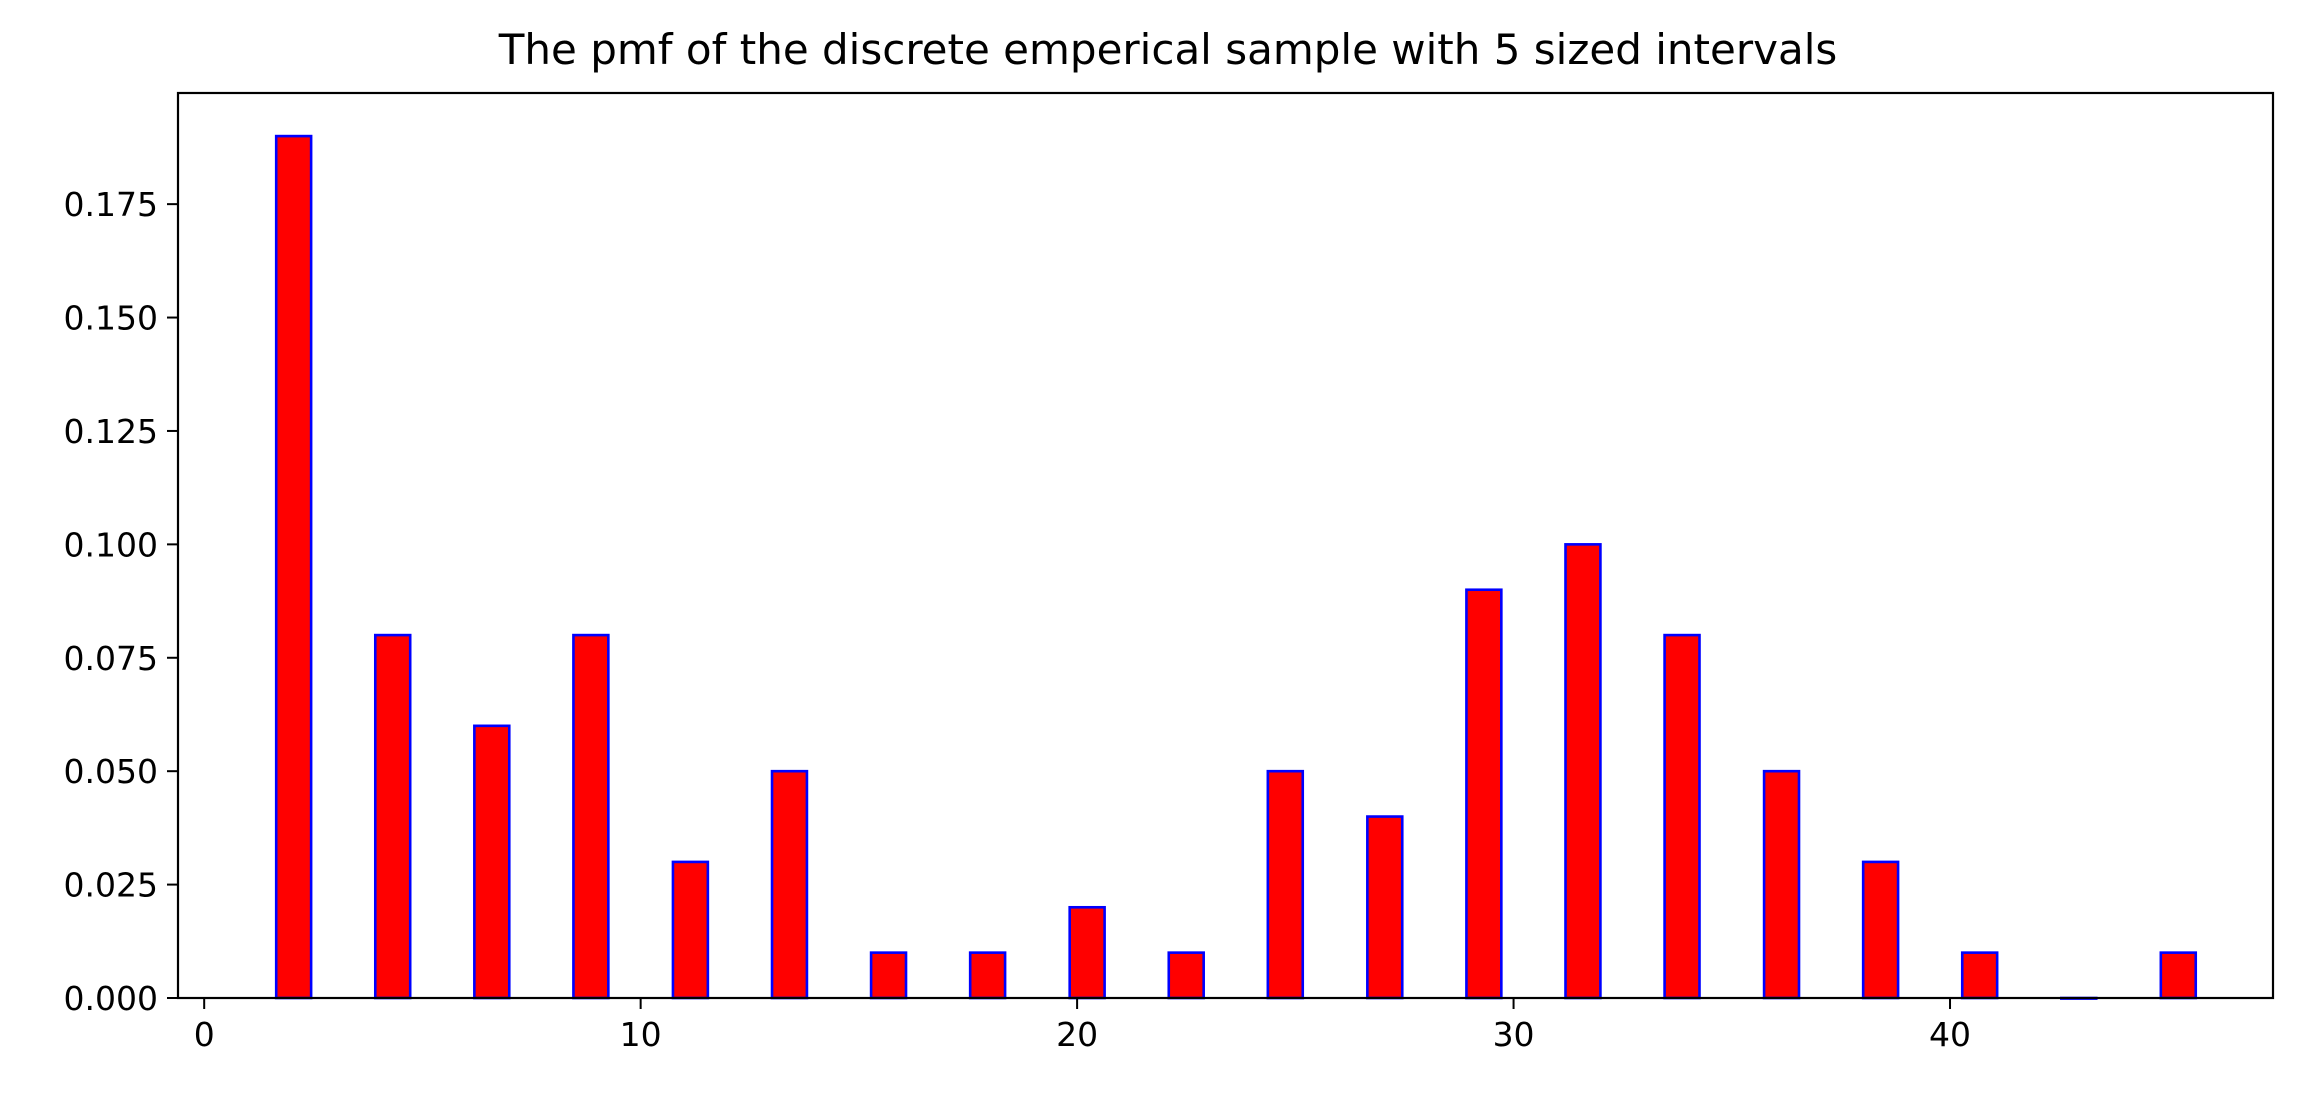  What do you see at coordinates (1077, 1034) in the screenshot?
I see `x-tick-label: 20` at bounding box center [1077, 1034].